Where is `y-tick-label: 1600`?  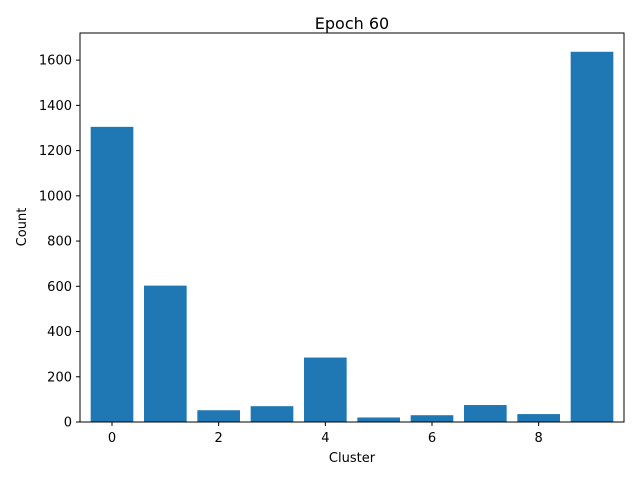 y-tick-label: 1600 is located at coordinates (55, 61).